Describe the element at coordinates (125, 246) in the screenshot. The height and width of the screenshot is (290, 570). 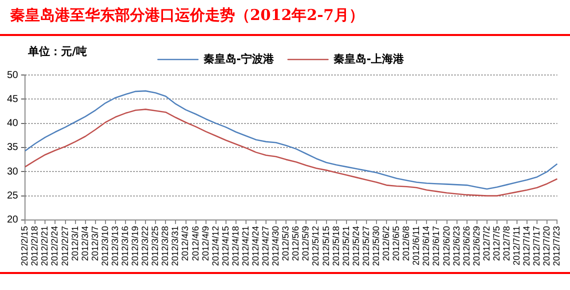
I see `x-tick-label: 2012/3/16` at that location.